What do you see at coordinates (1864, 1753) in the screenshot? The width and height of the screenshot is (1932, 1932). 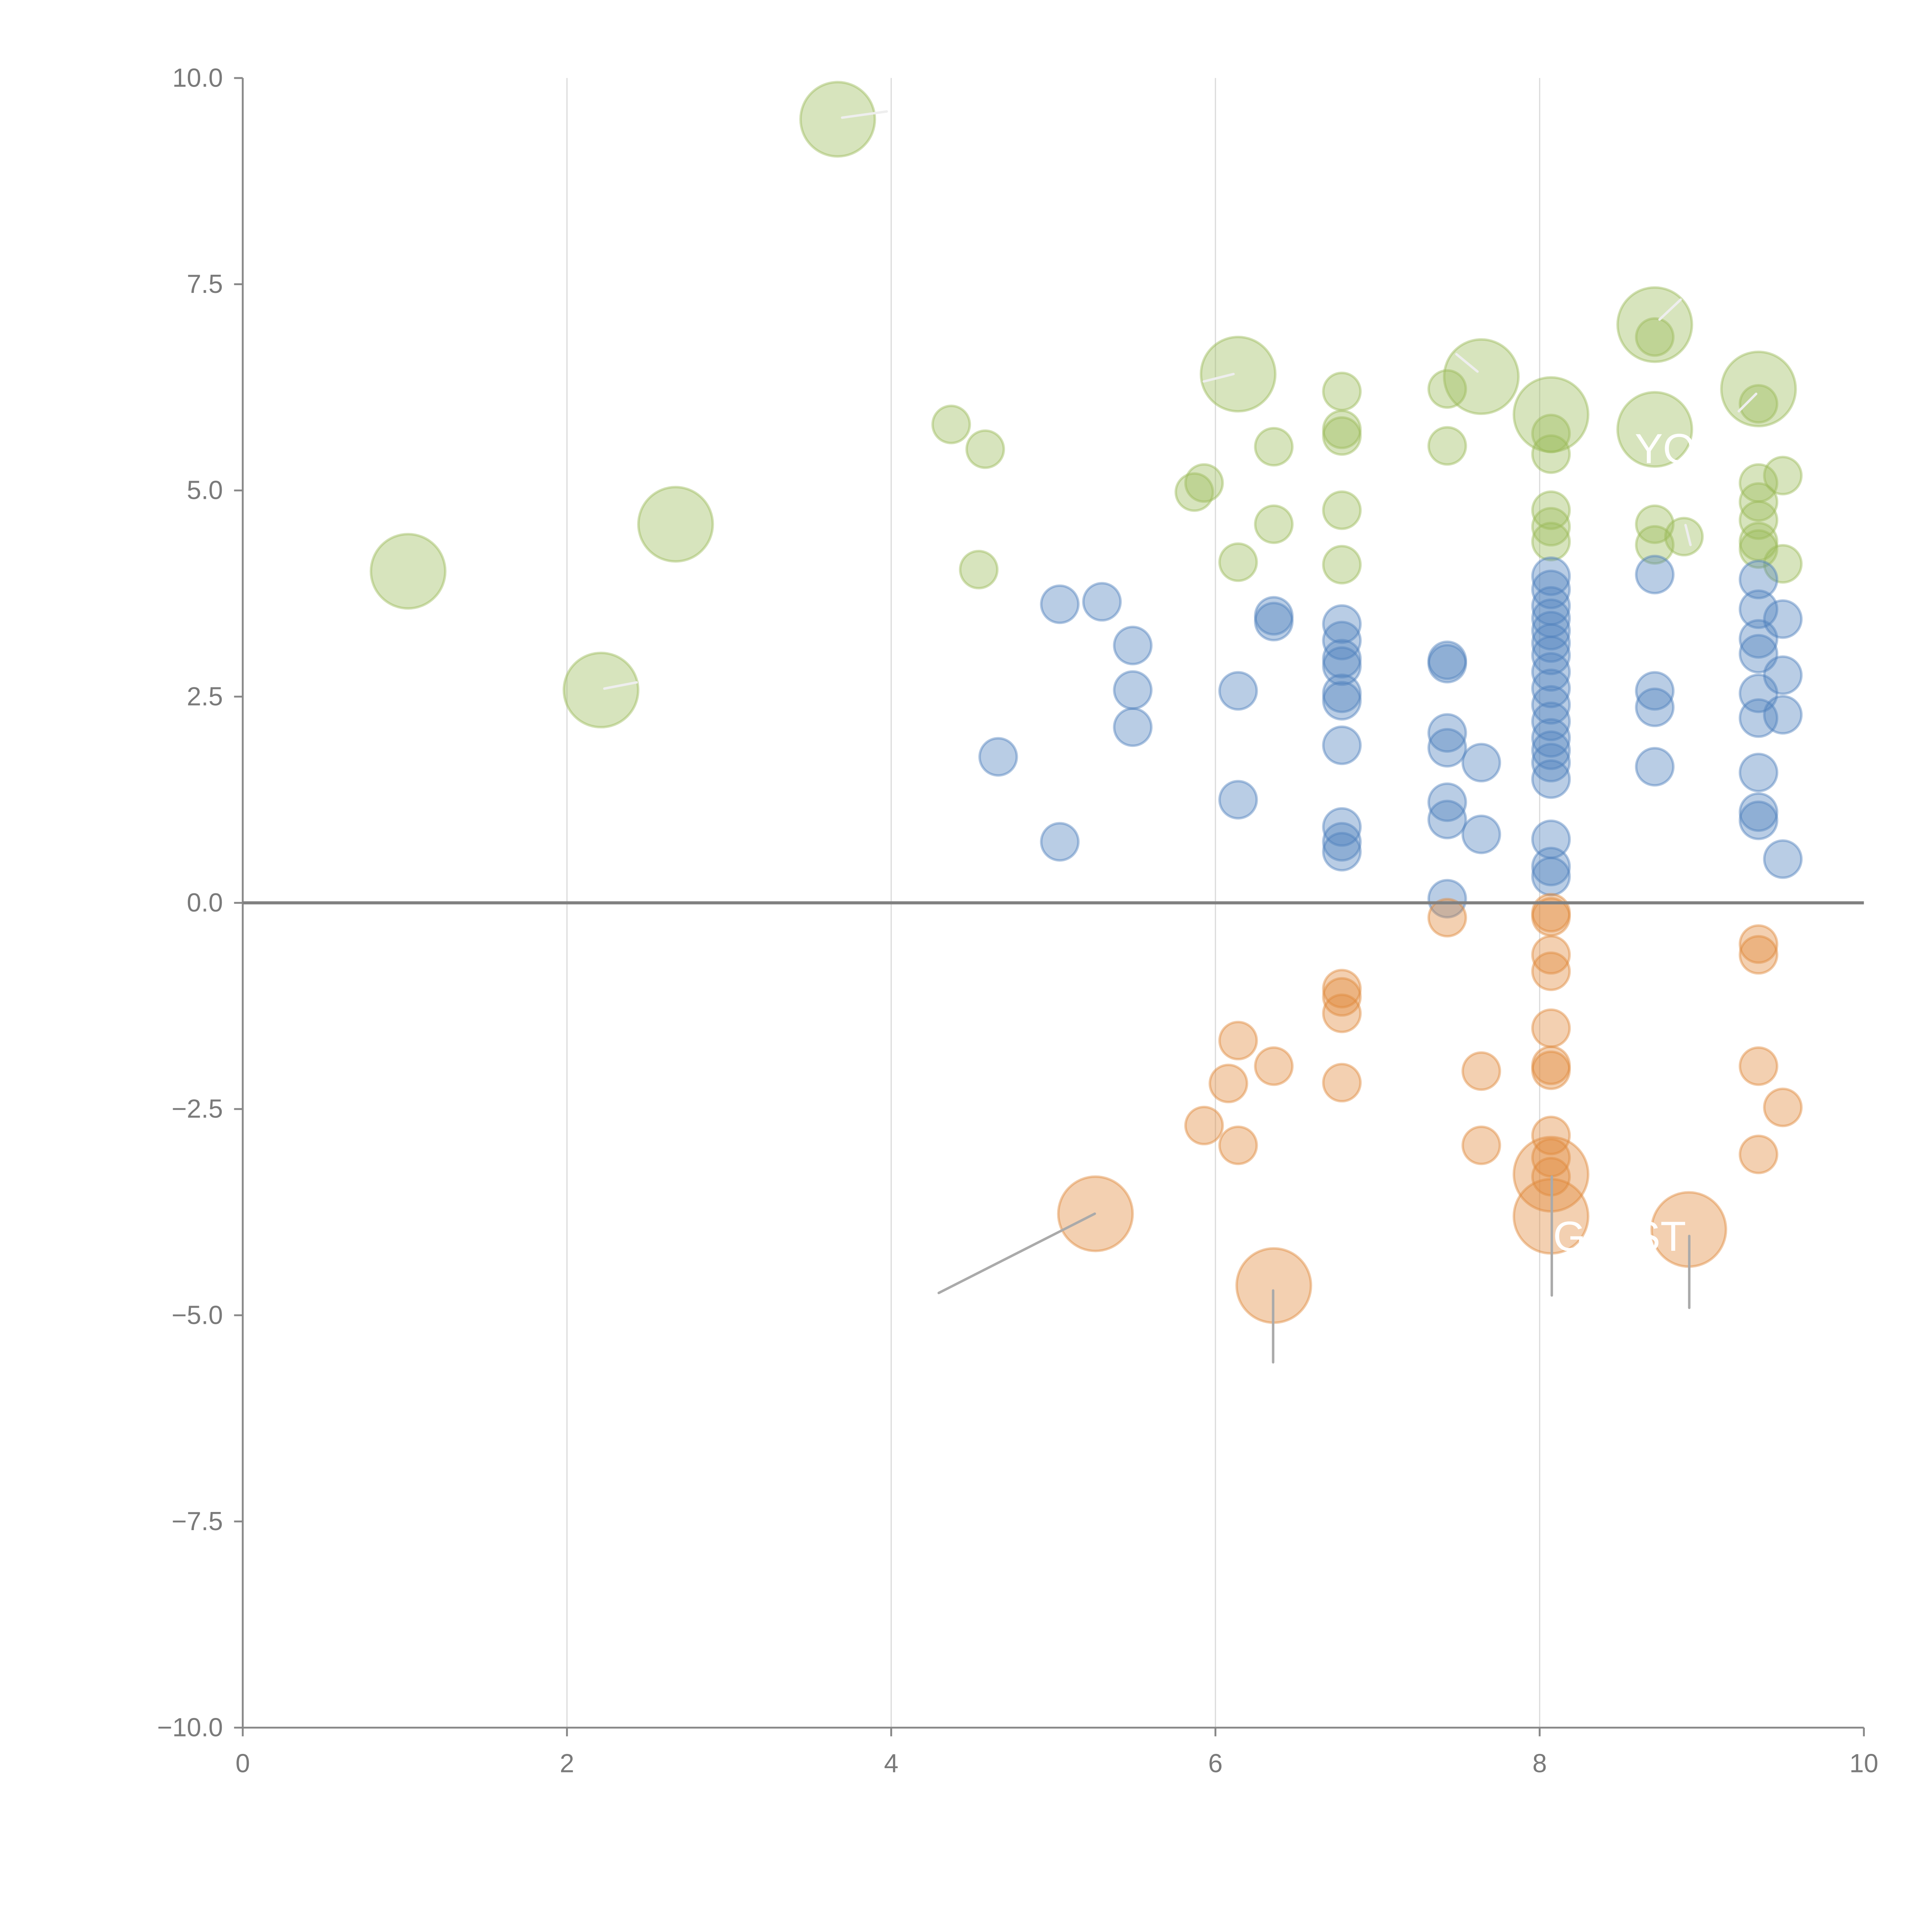 I see `x-tick: 10` at bounding box center [1864, 1753].